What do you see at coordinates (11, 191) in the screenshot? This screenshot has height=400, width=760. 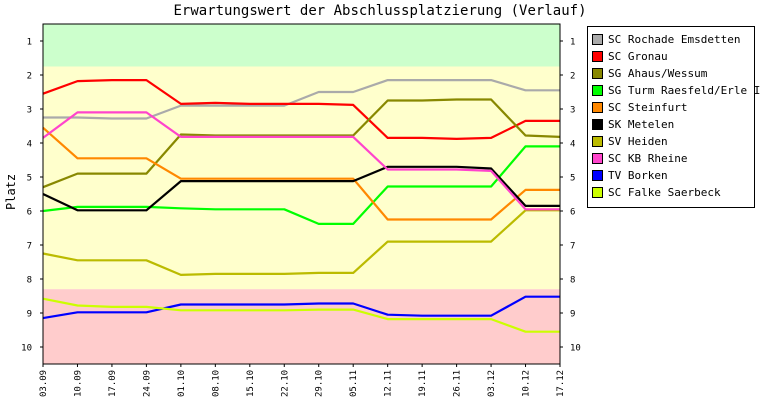 I see `y-axis-label: Platz` at bounding box center [11, 191].